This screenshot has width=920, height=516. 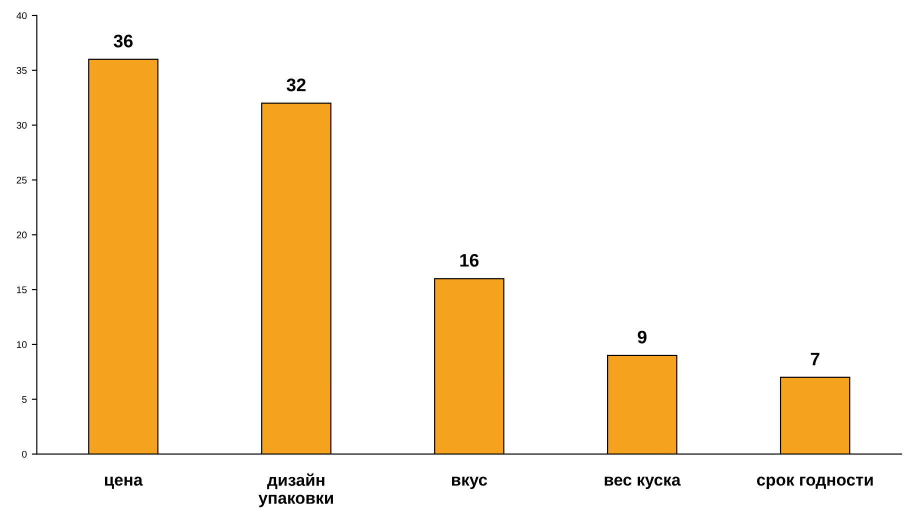 What do you see at coordinates (22, 290) in the screenshot?
I see `y-tick-label: 15` at bounding box center [22, 290].